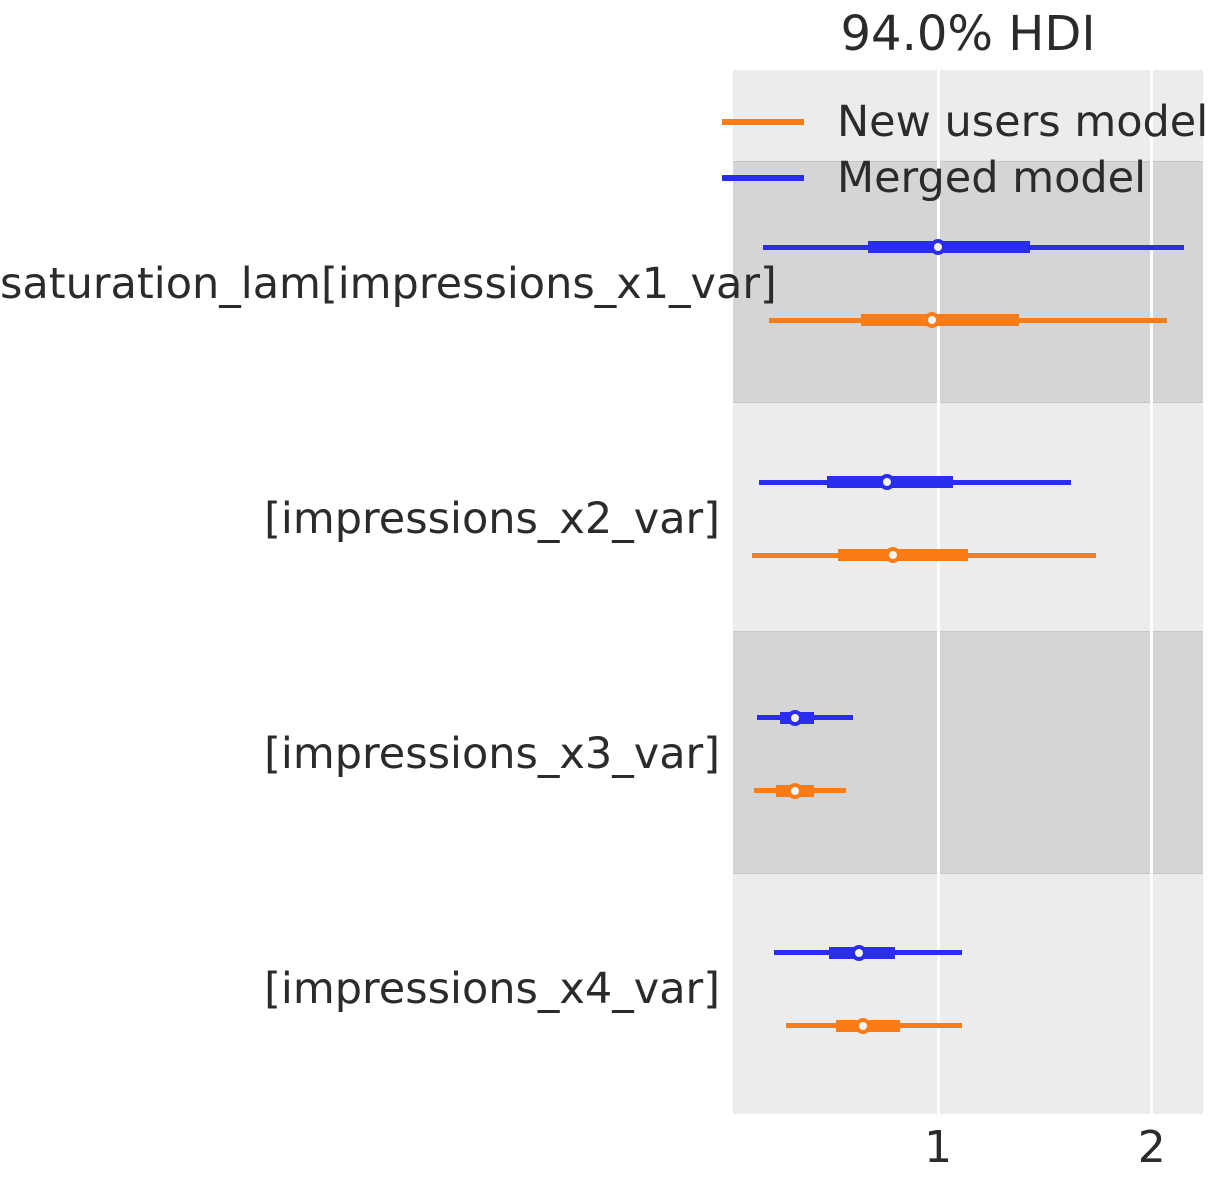 The height and width of the screenshot is (1183, 1223). Describe the element at coordinates (492, 989) in the screenshot. I see `y-axis-label: [impressions_x4_var]` at that location.